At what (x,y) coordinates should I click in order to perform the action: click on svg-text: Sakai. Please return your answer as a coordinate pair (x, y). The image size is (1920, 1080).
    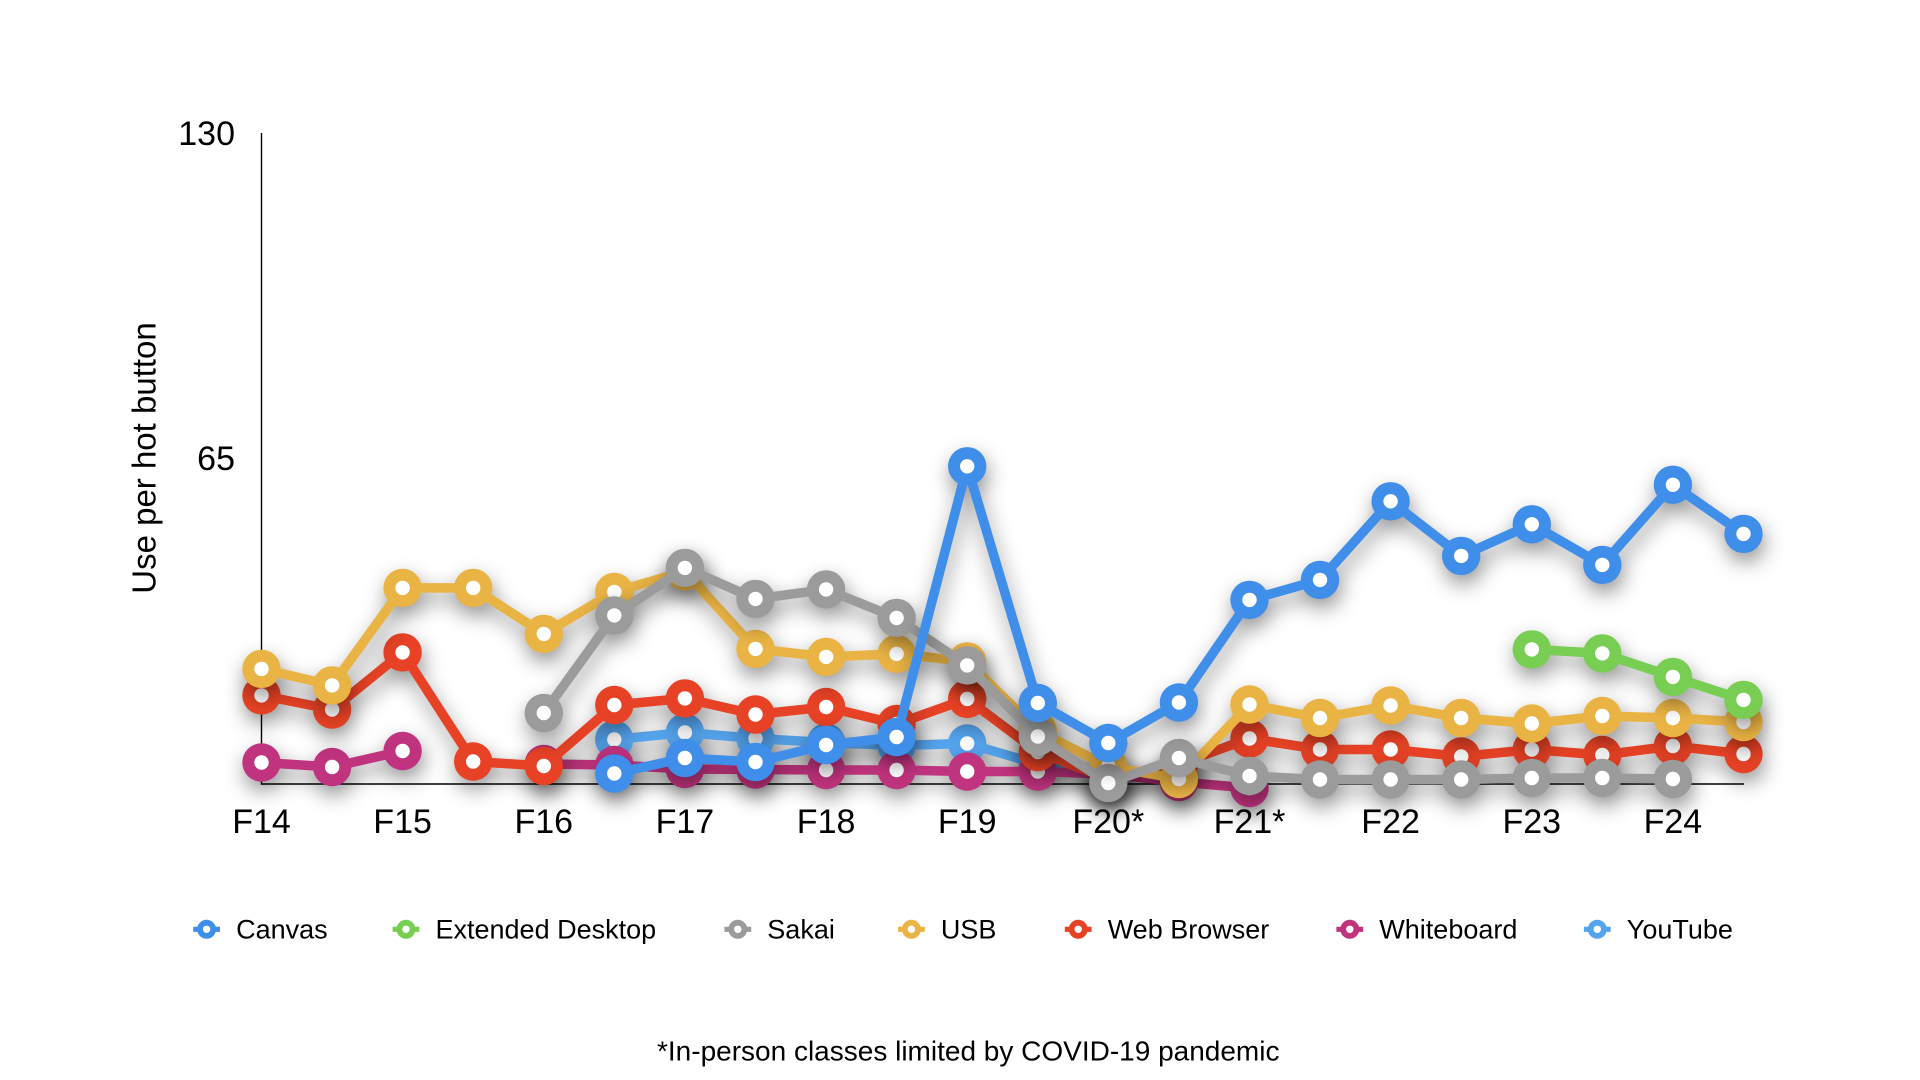
    Looking at the image, I should click on (801, 929).